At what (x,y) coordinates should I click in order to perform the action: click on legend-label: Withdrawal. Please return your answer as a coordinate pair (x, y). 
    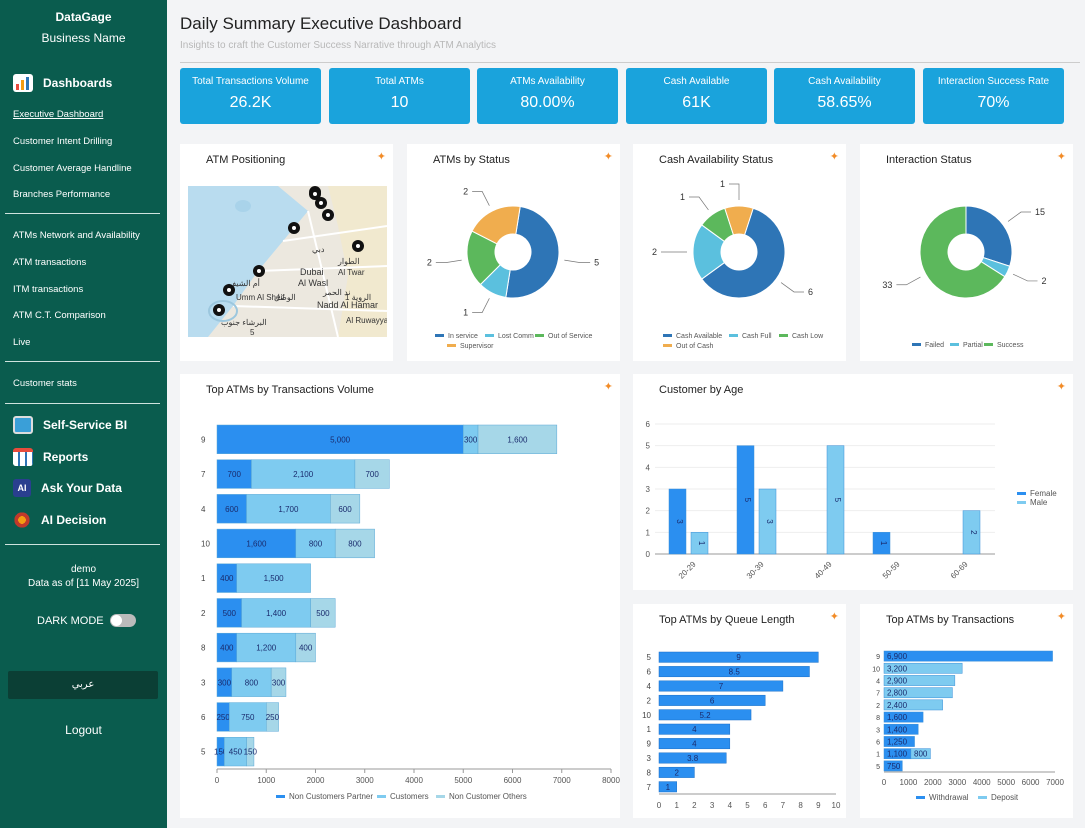
    Looking at the image, I should click on (949, 797).